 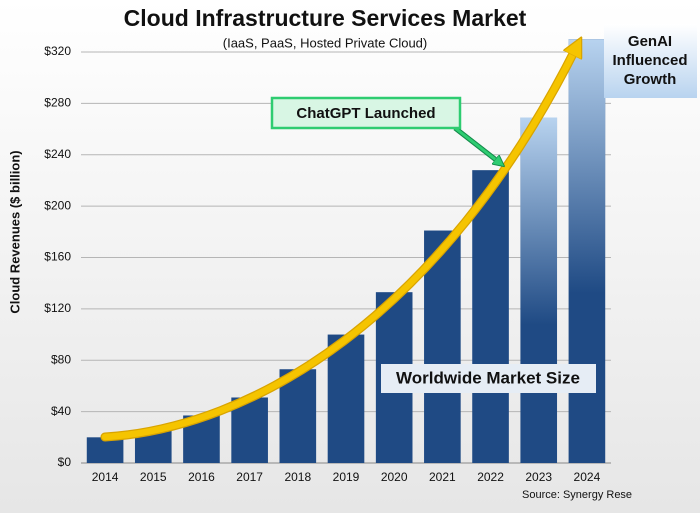 What do you see at coordinates (442, 477) in the screenshot?
I see `x-tick-label: 2021` at bounding box center [442, 477].